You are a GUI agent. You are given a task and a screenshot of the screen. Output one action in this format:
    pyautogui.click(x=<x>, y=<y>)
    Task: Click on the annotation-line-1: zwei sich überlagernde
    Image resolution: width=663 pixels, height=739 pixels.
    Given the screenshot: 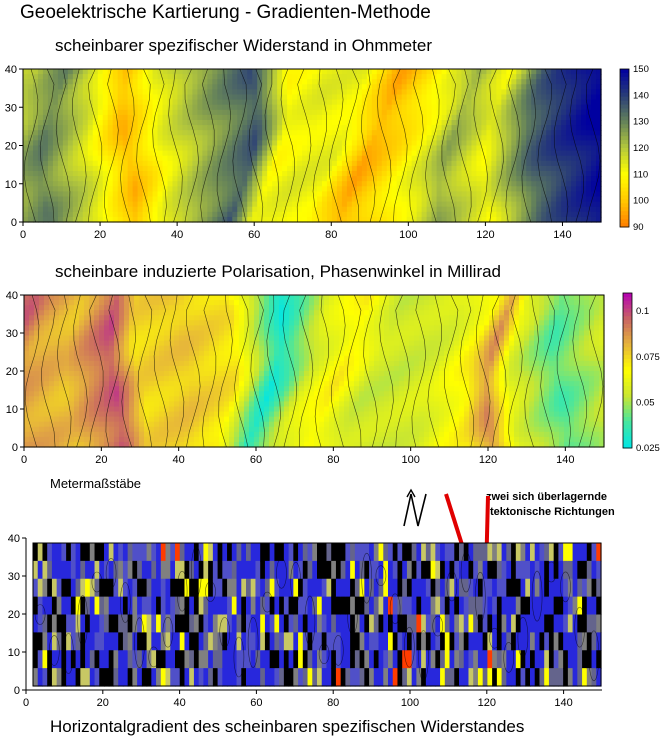 What is the action you would take?
    pyautogui.click(x=547, y=497)
    